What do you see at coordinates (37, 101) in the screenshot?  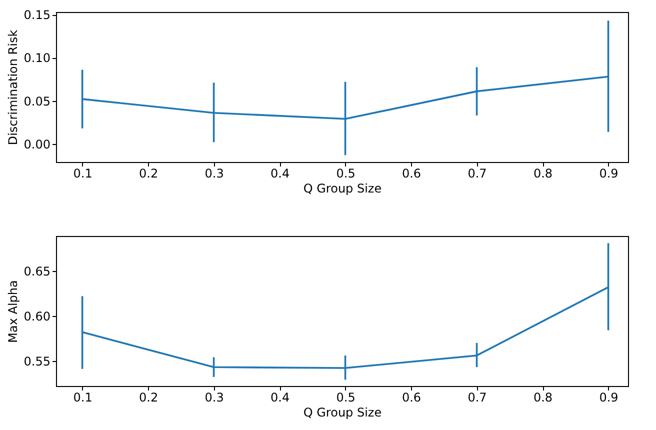 I see `y-tick-label: 0.05` at bounding box center [37, 101].